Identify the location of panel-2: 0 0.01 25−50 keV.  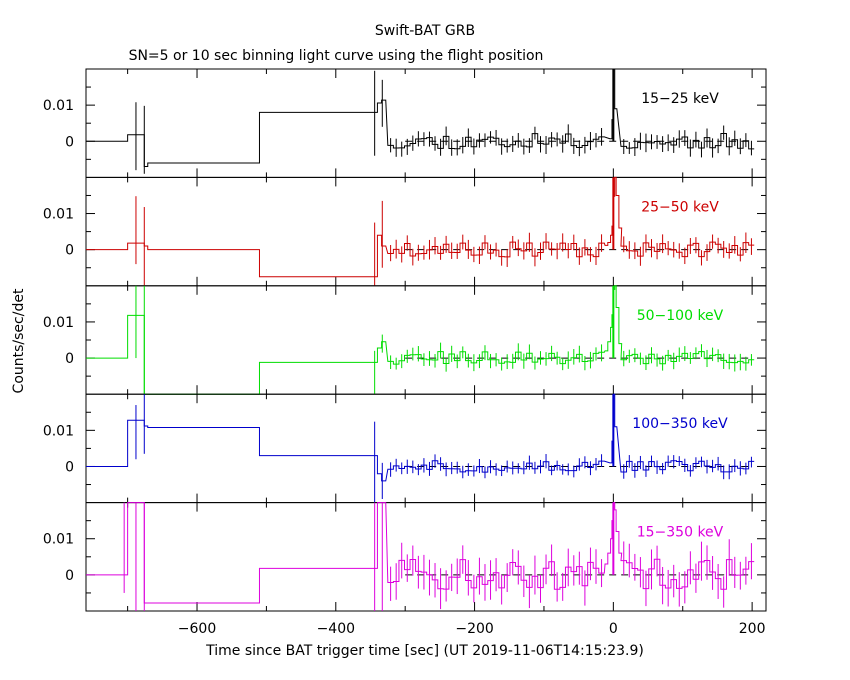
(405, 231).